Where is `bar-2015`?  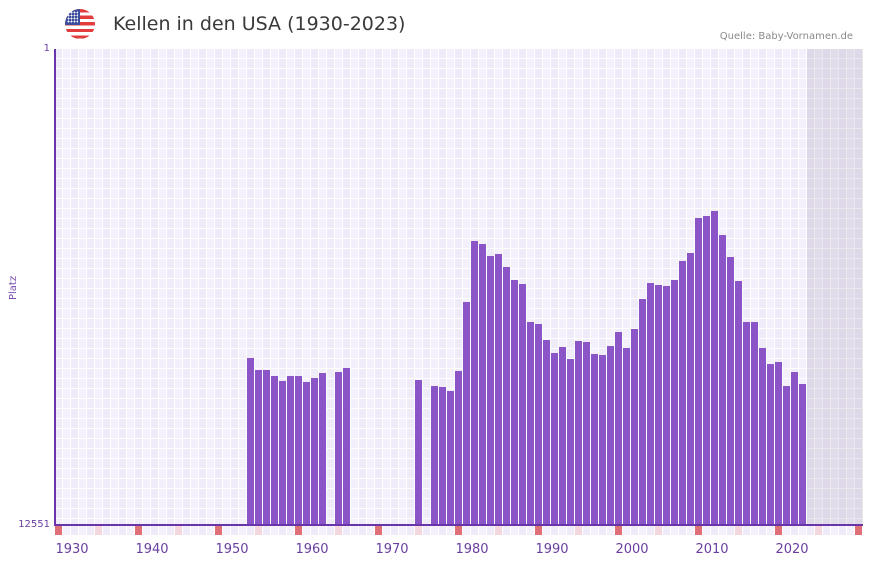 bar-2015 is located at coordinates (738, 403).